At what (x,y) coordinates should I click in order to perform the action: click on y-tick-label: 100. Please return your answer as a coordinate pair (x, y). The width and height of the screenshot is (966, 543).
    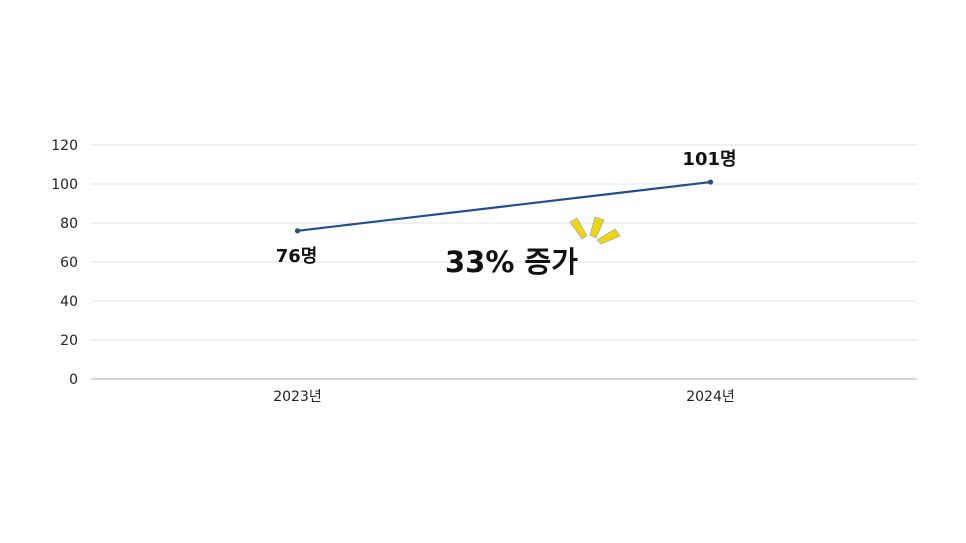
    Looking at the image, I should click on (64, 185).